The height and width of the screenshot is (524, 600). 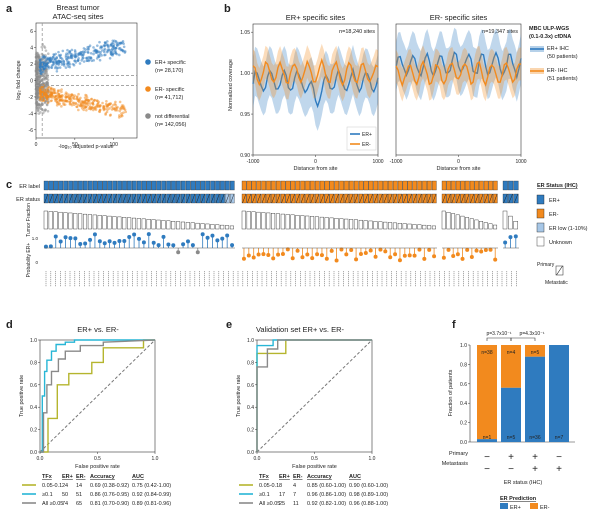 I want to click on panel-title: Validation set ER+ vs. ER-, so click(x=300, y=329).